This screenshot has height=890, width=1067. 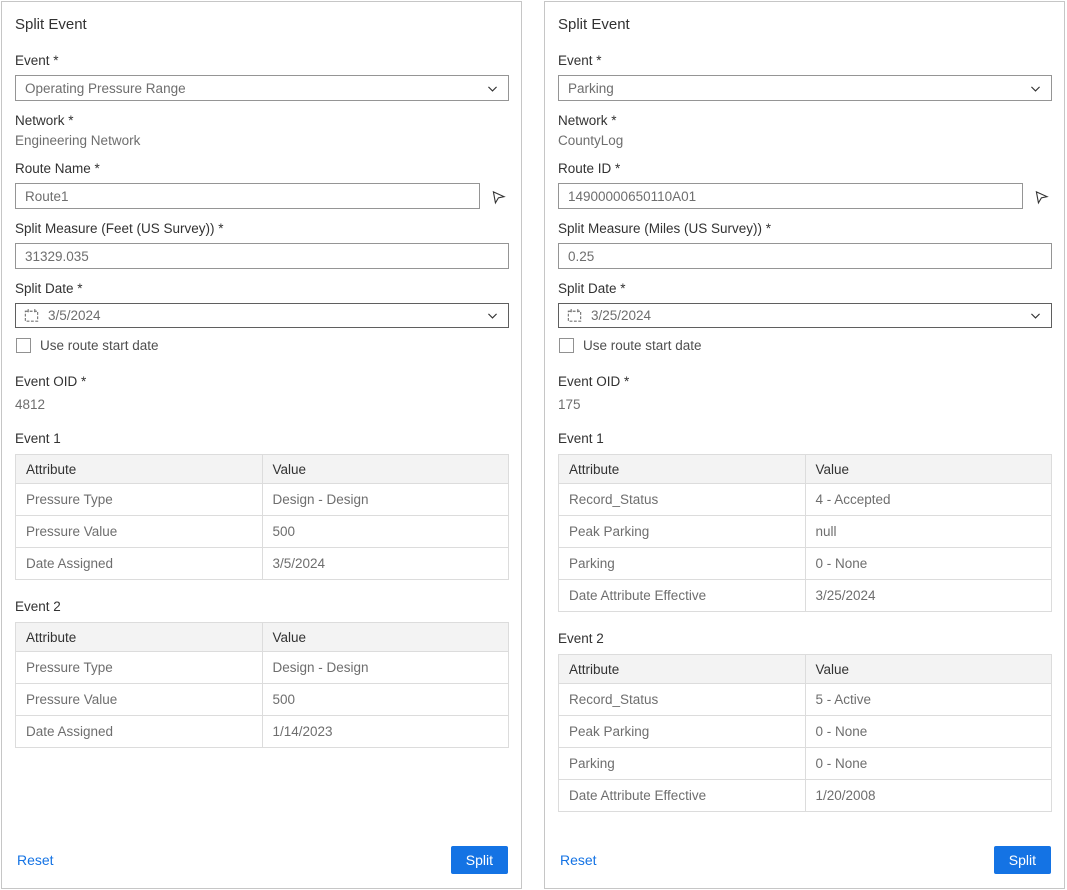 I want to click on network-value: CountyLog, so click(x=591, y=140).